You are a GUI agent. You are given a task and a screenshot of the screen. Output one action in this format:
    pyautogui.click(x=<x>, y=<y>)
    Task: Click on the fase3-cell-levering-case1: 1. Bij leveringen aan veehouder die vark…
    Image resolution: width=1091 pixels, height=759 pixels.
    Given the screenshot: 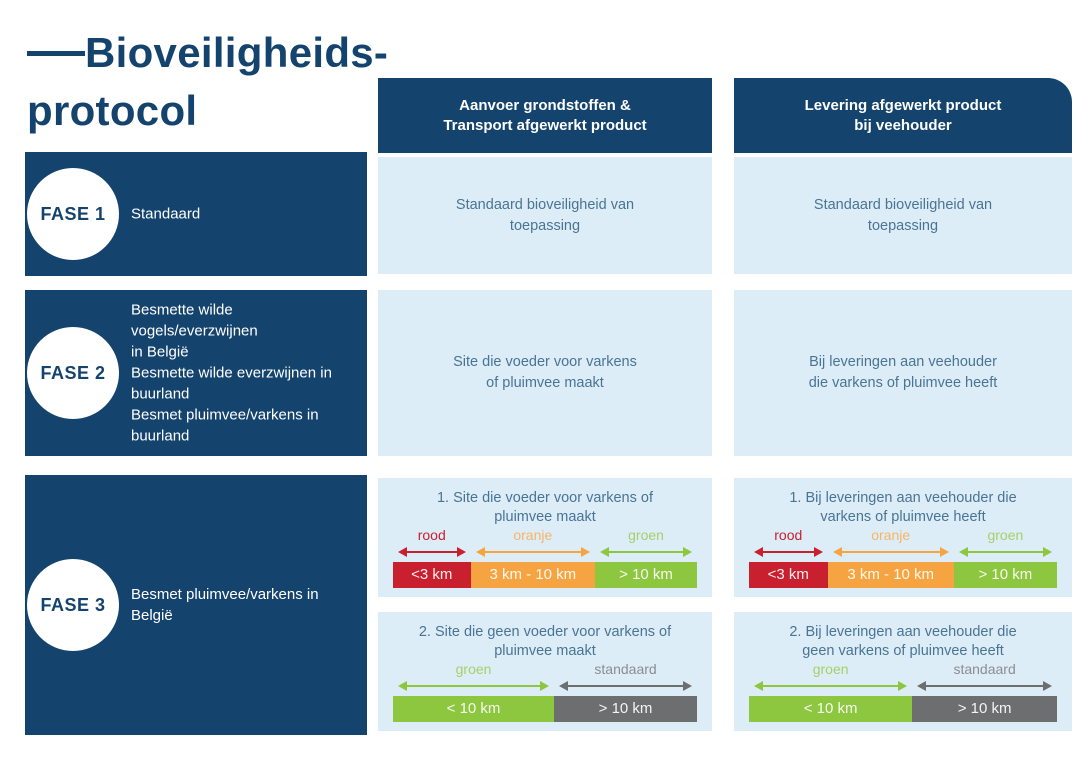 What is the action you would take?
    pyautogui.click(x=903, y=537)
    